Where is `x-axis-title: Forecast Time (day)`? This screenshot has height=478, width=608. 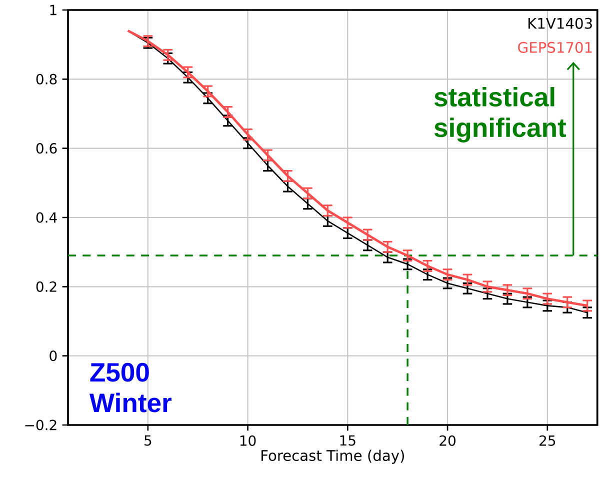
x-axis-title: Forecast Time (day) is located at coordinates (333, 457).